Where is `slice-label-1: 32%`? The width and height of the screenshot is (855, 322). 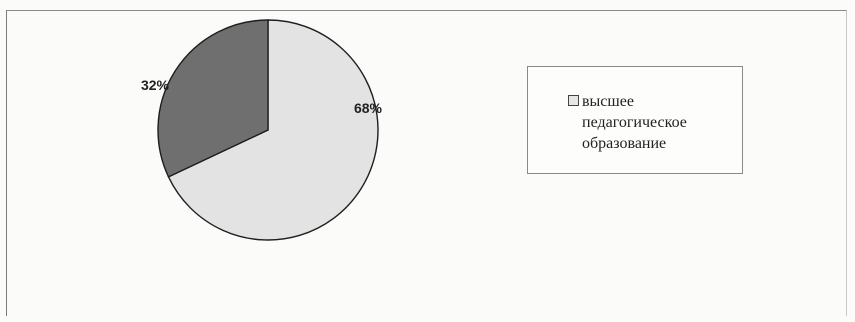 slice-label-1: 32% is located at coordinates (155, 85).